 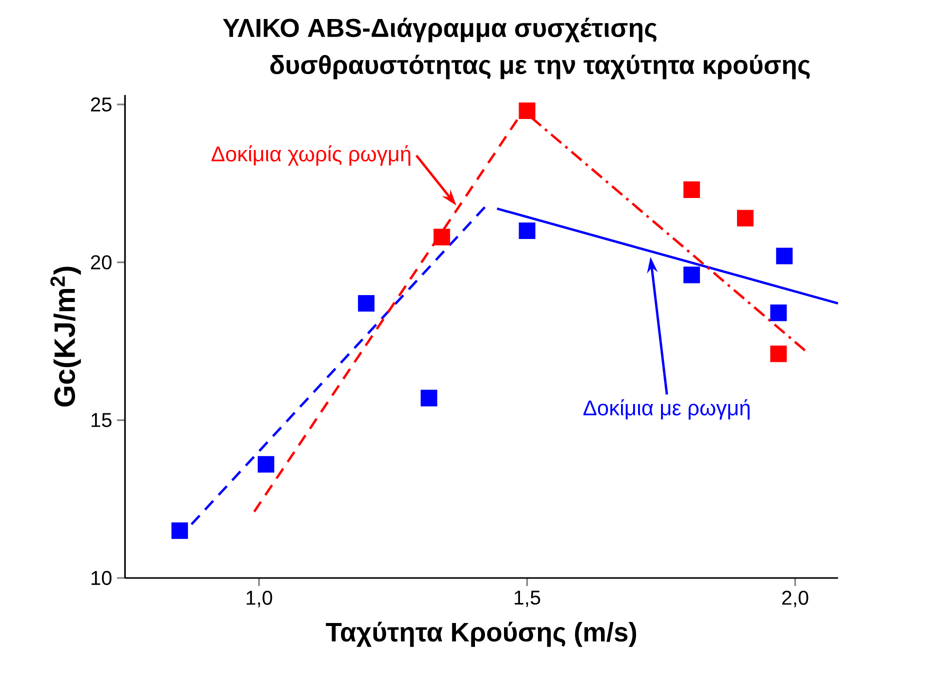 What do you see at coordinates (795, 599) in the screenshot?
I see `x-tick-label: 2,0` at bounding box center [795, 599].